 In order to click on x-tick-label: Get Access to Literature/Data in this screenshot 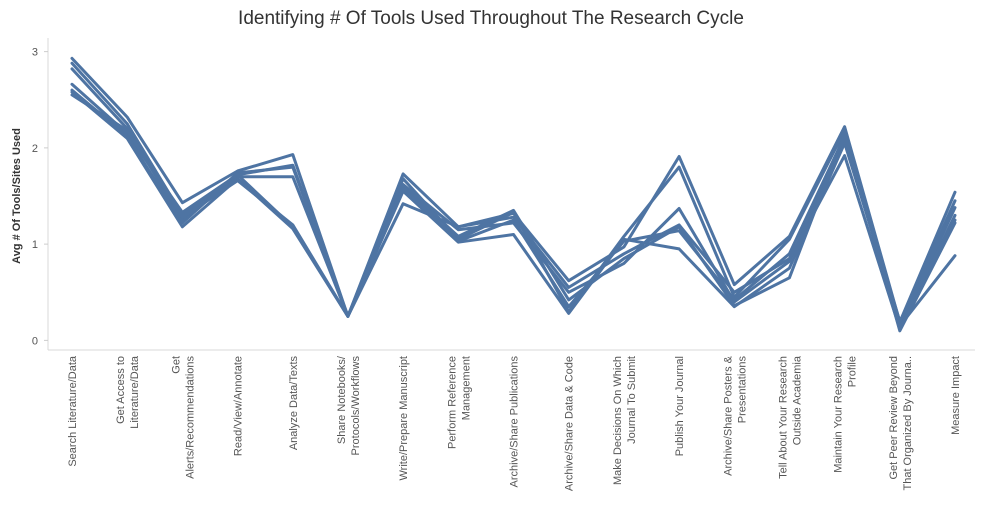, I will do `click(128, 392)`.